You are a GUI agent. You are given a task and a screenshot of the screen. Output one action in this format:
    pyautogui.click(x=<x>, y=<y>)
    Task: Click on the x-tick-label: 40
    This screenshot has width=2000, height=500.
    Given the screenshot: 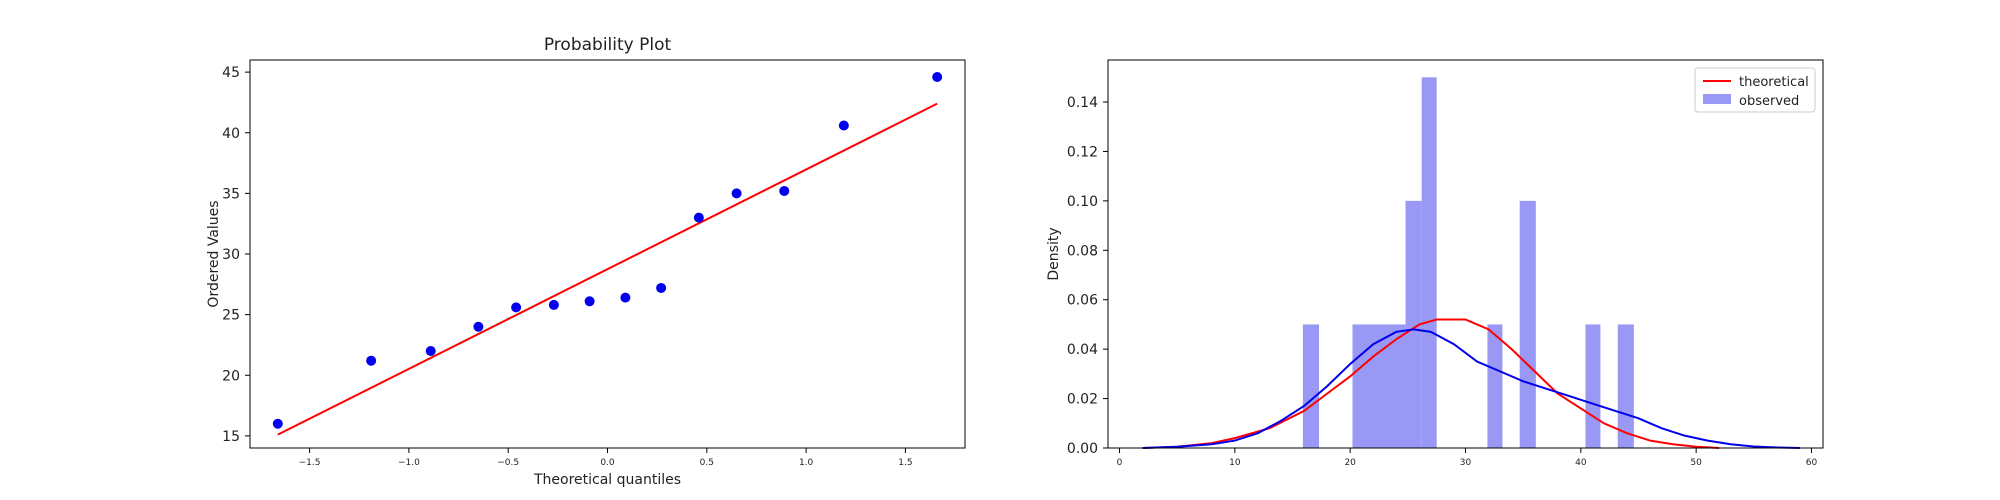 What is the action you would take?
    pyautogui.click(x=1581, y=463)
    